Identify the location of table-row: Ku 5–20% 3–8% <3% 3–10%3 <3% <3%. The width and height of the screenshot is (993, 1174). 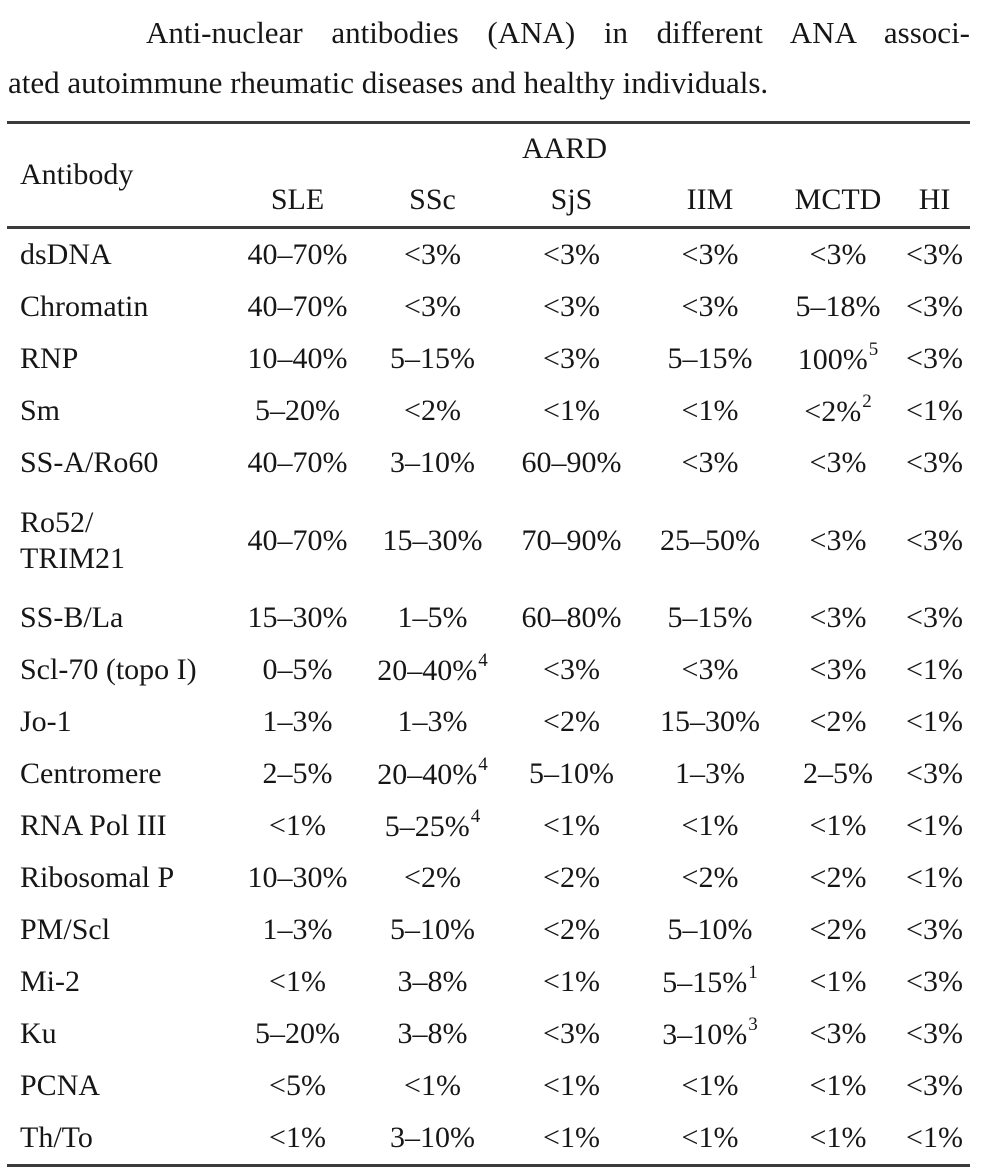
(488, 1034).